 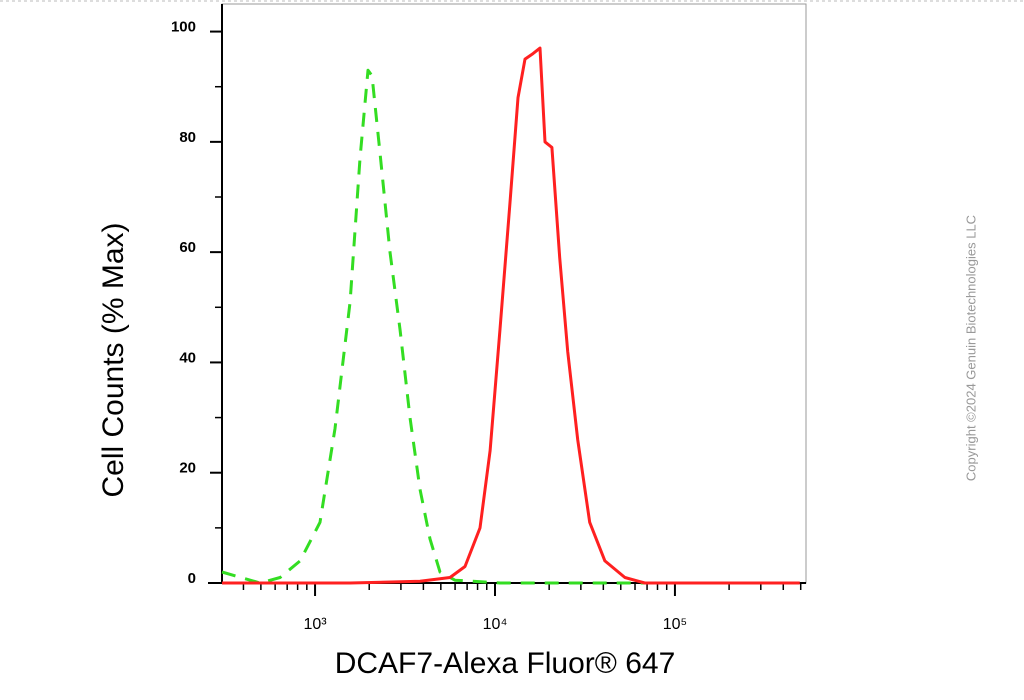 What do you see at coordinates (187, 357) in the screenshot?
I see `y-tick-label: 40` at bounding box center [187, 357].